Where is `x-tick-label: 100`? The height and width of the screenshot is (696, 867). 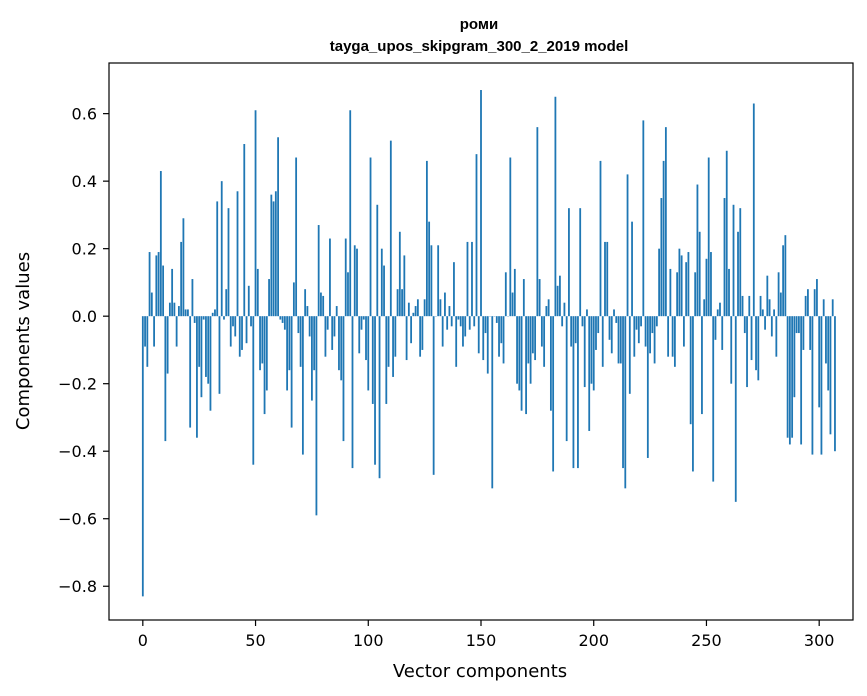
x-tick-label: 100 is located at coordinates (368, 640).